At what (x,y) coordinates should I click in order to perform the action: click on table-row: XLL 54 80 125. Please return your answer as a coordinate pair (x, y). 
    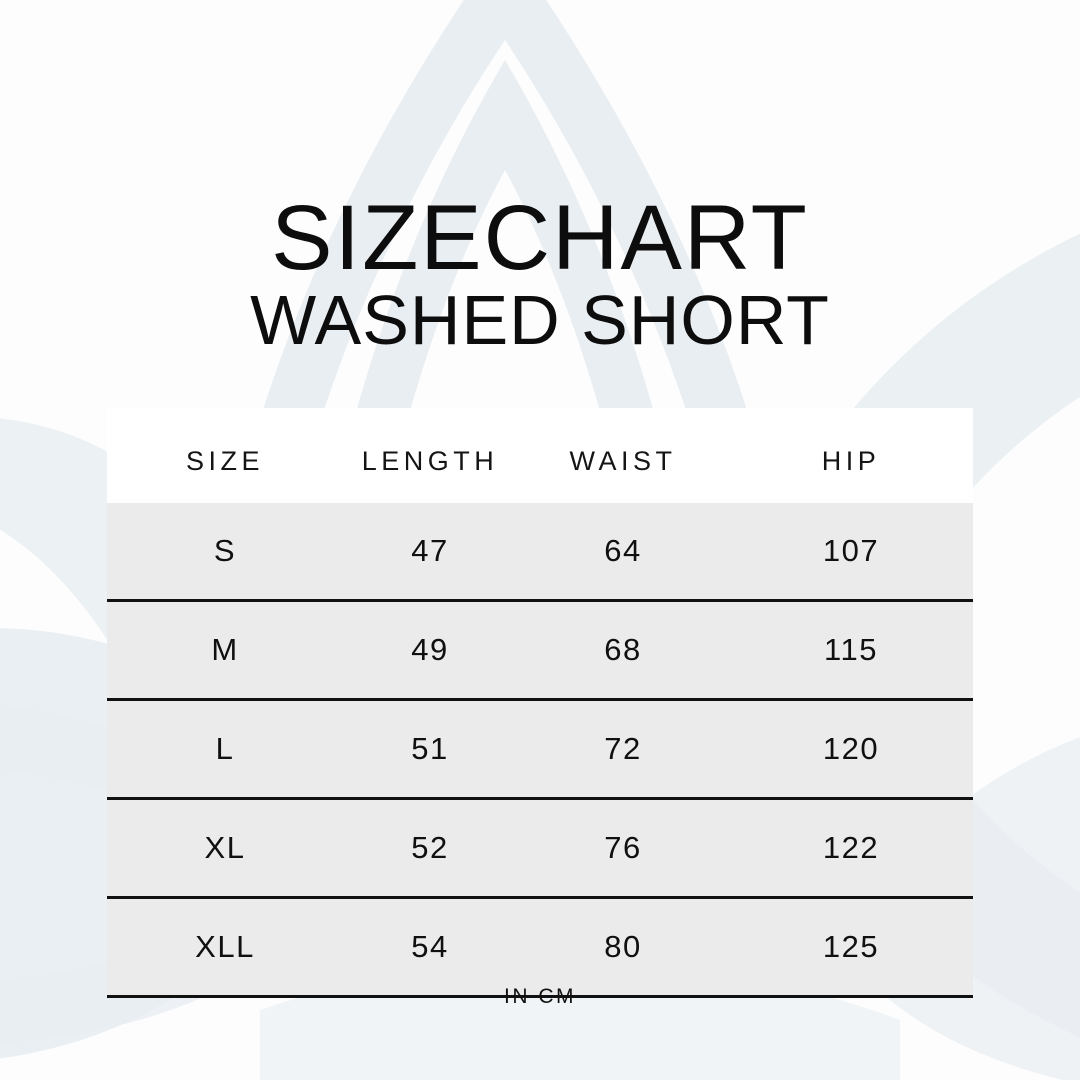
    Looking at the image, I should click on (540, 947).